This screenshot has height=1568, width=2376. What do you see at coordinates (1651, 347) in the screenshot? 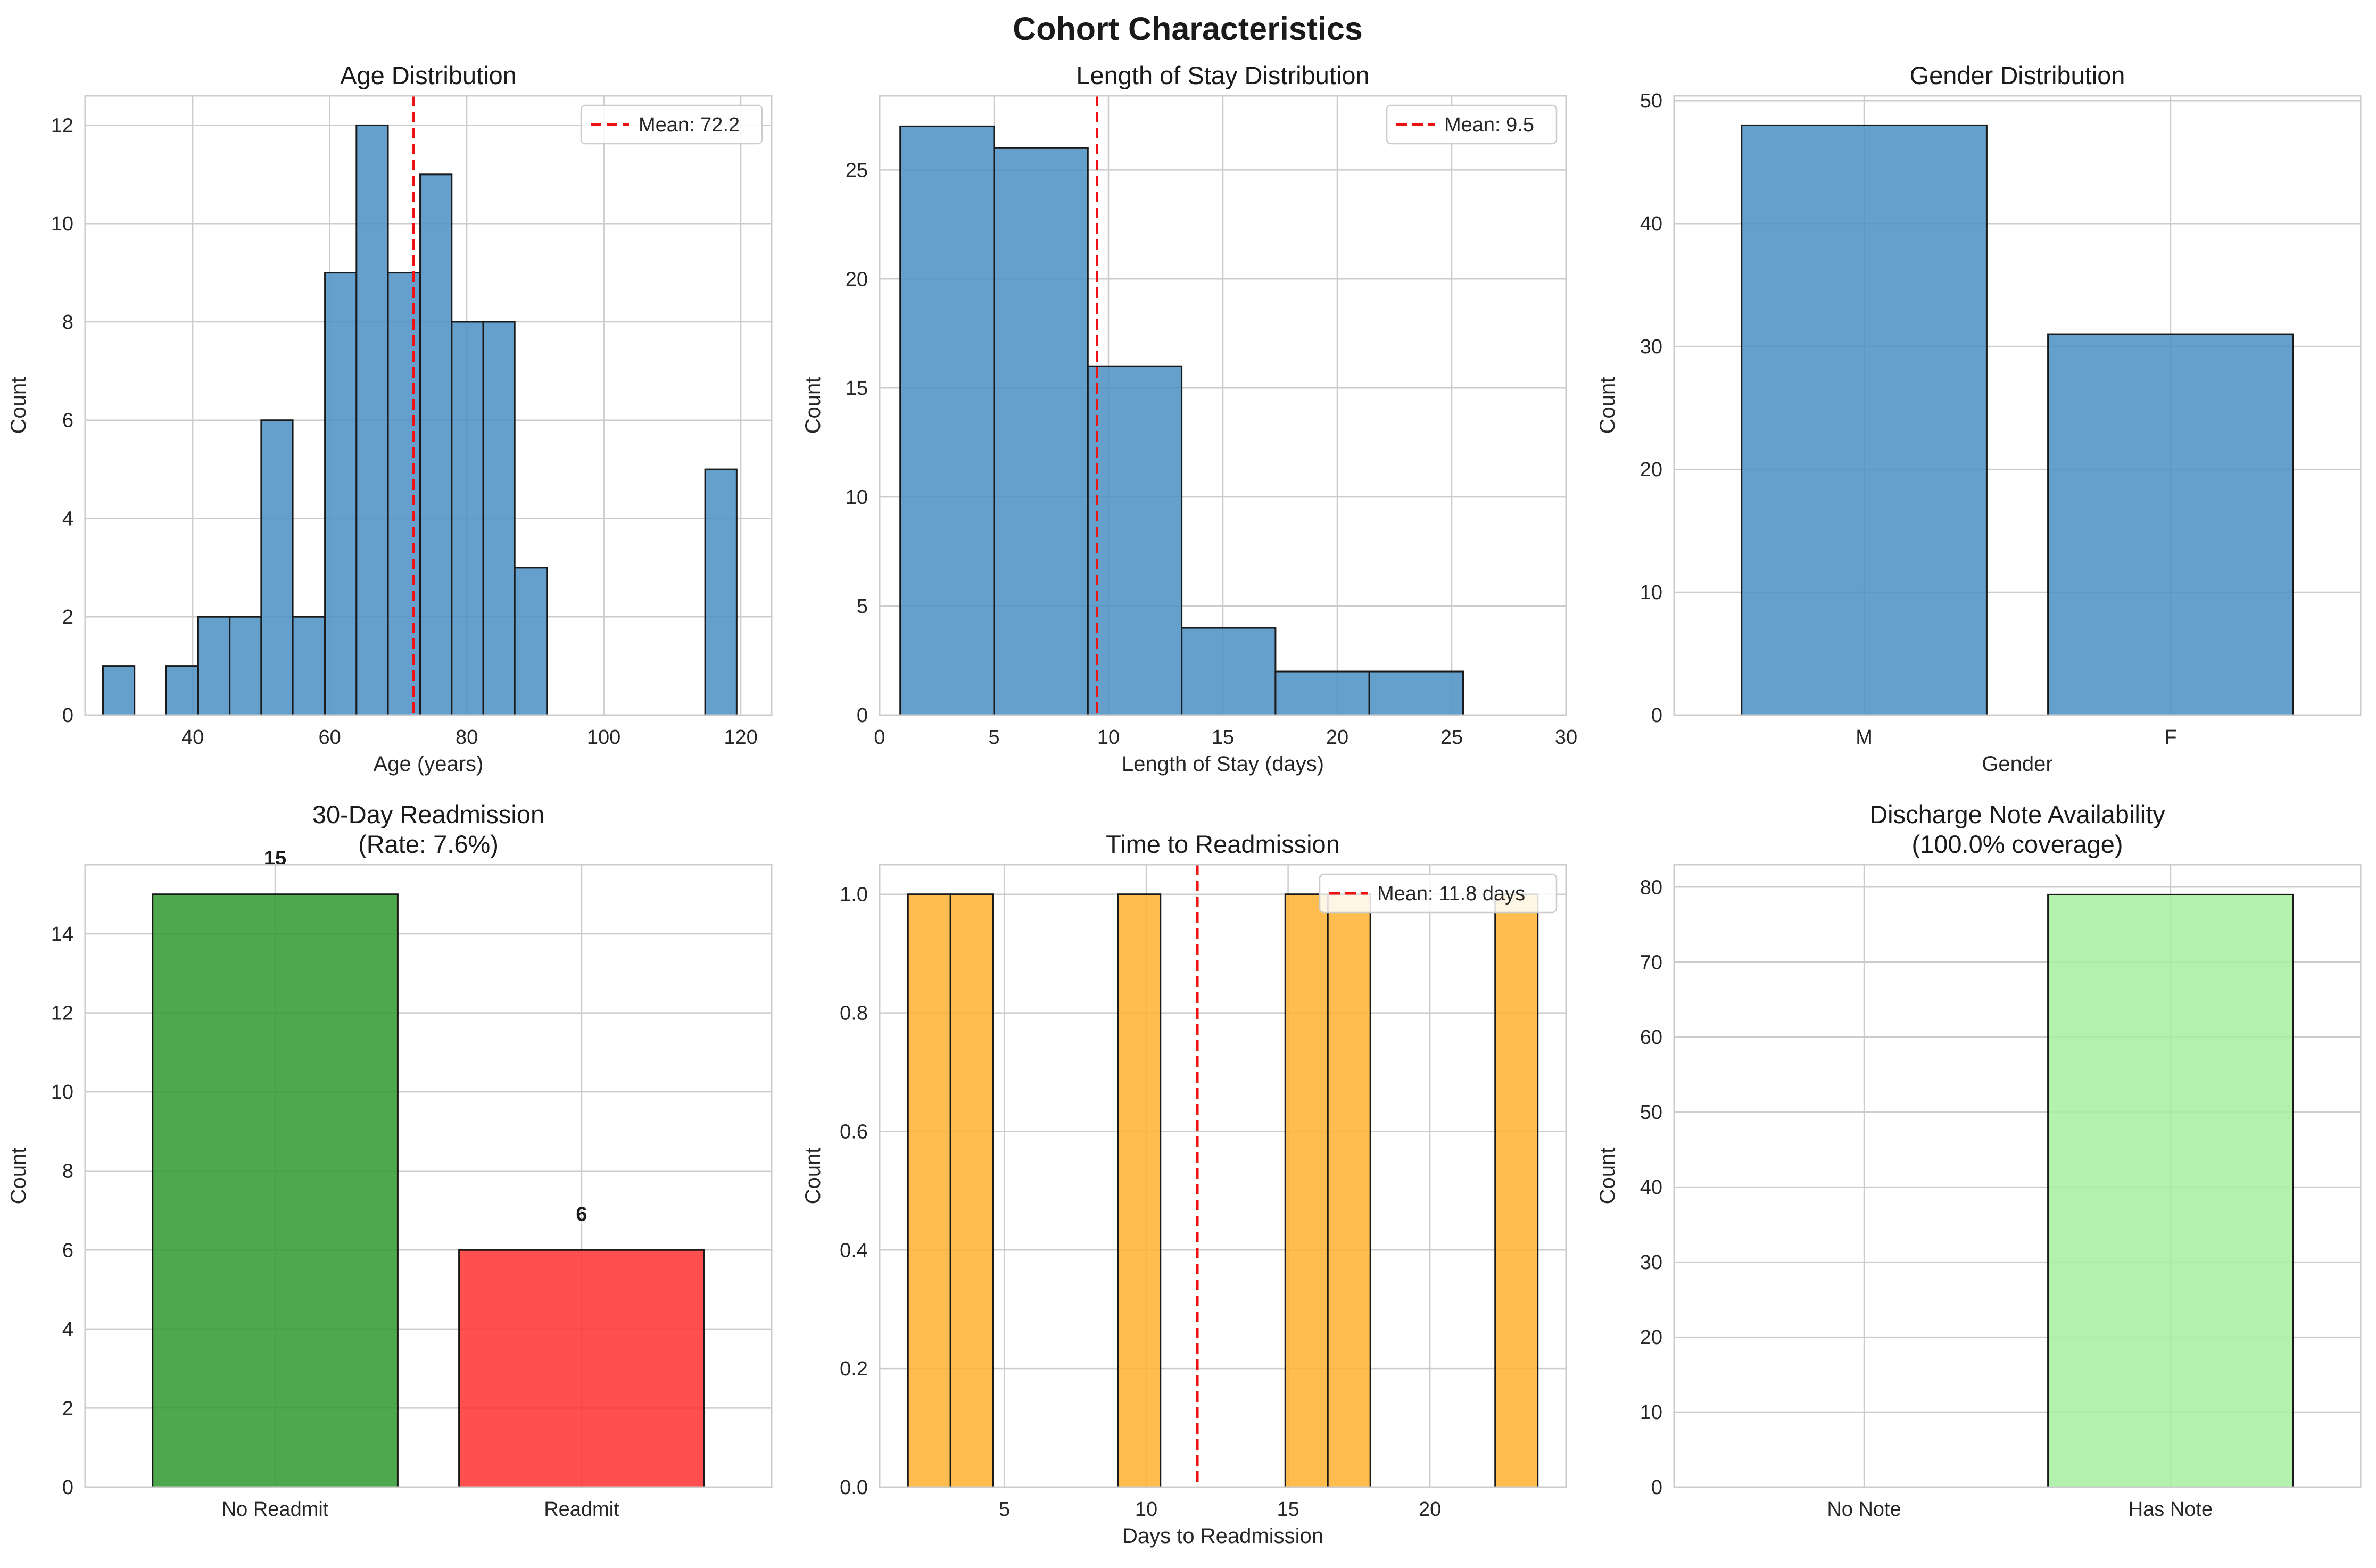
I see `y-tick-label: 30` at bounding box center [1651, 347].